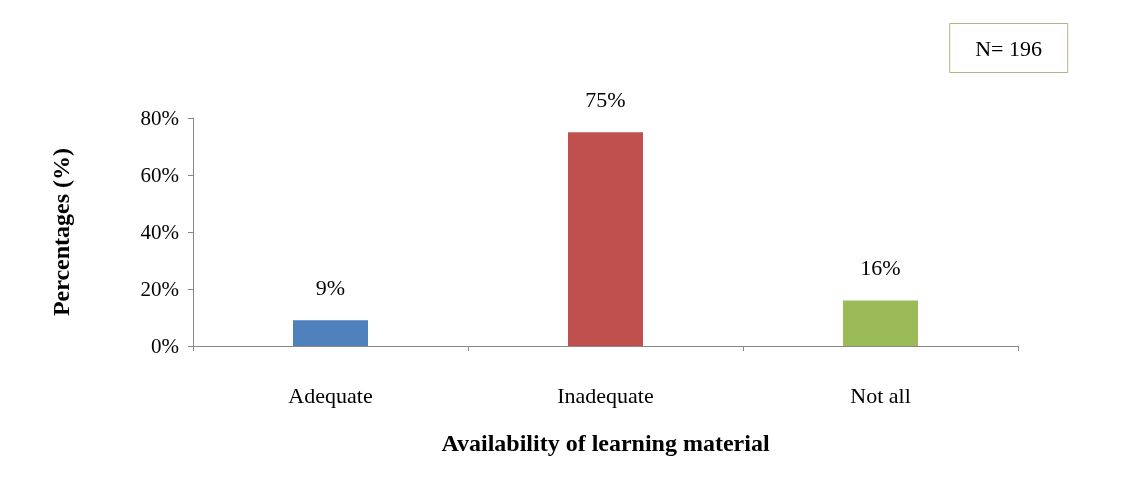  I want to click on y-tick-label: 20%, so click(159, 289).